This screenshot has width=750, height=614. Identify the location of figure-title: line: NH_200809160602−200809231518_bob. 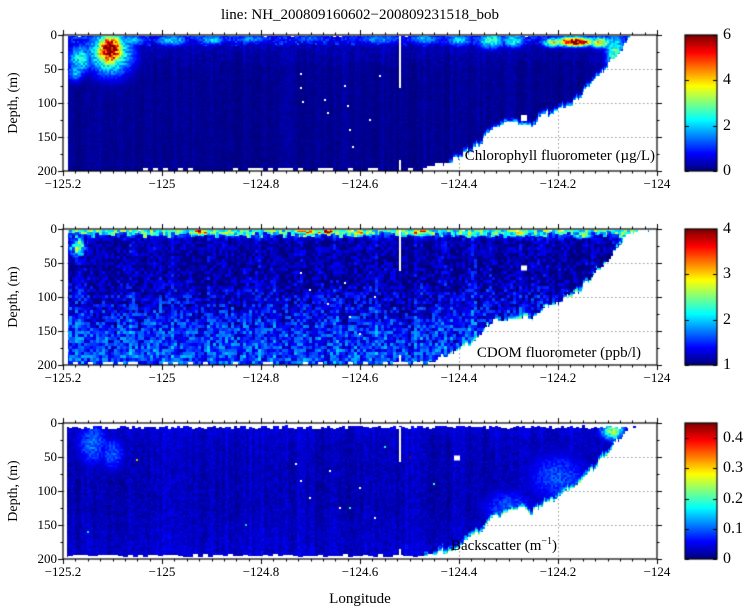
(360, 15).